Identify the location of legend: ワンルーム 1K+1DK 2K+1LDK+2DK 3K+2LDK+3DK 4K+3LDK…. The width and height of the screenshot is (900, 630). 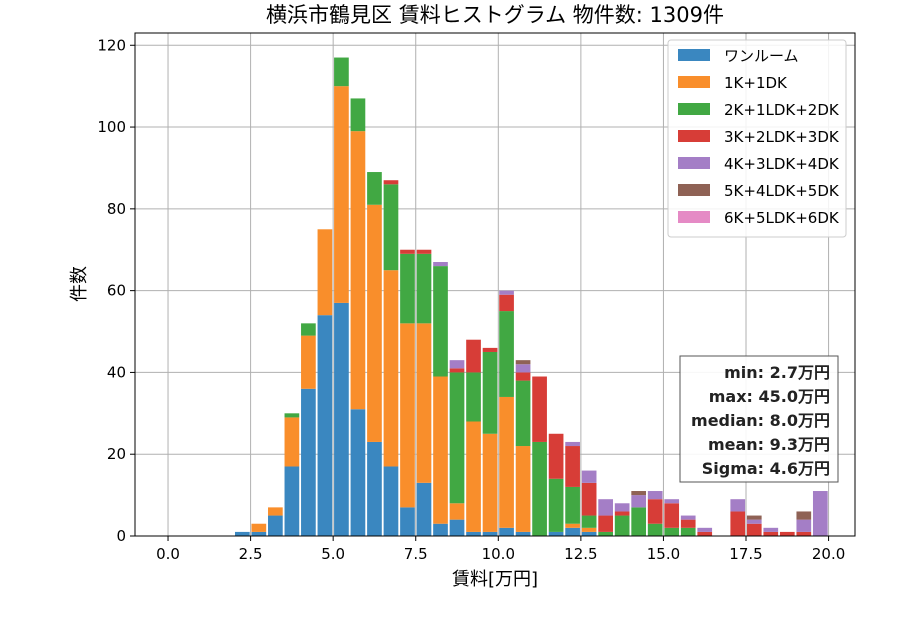
(757, 138).